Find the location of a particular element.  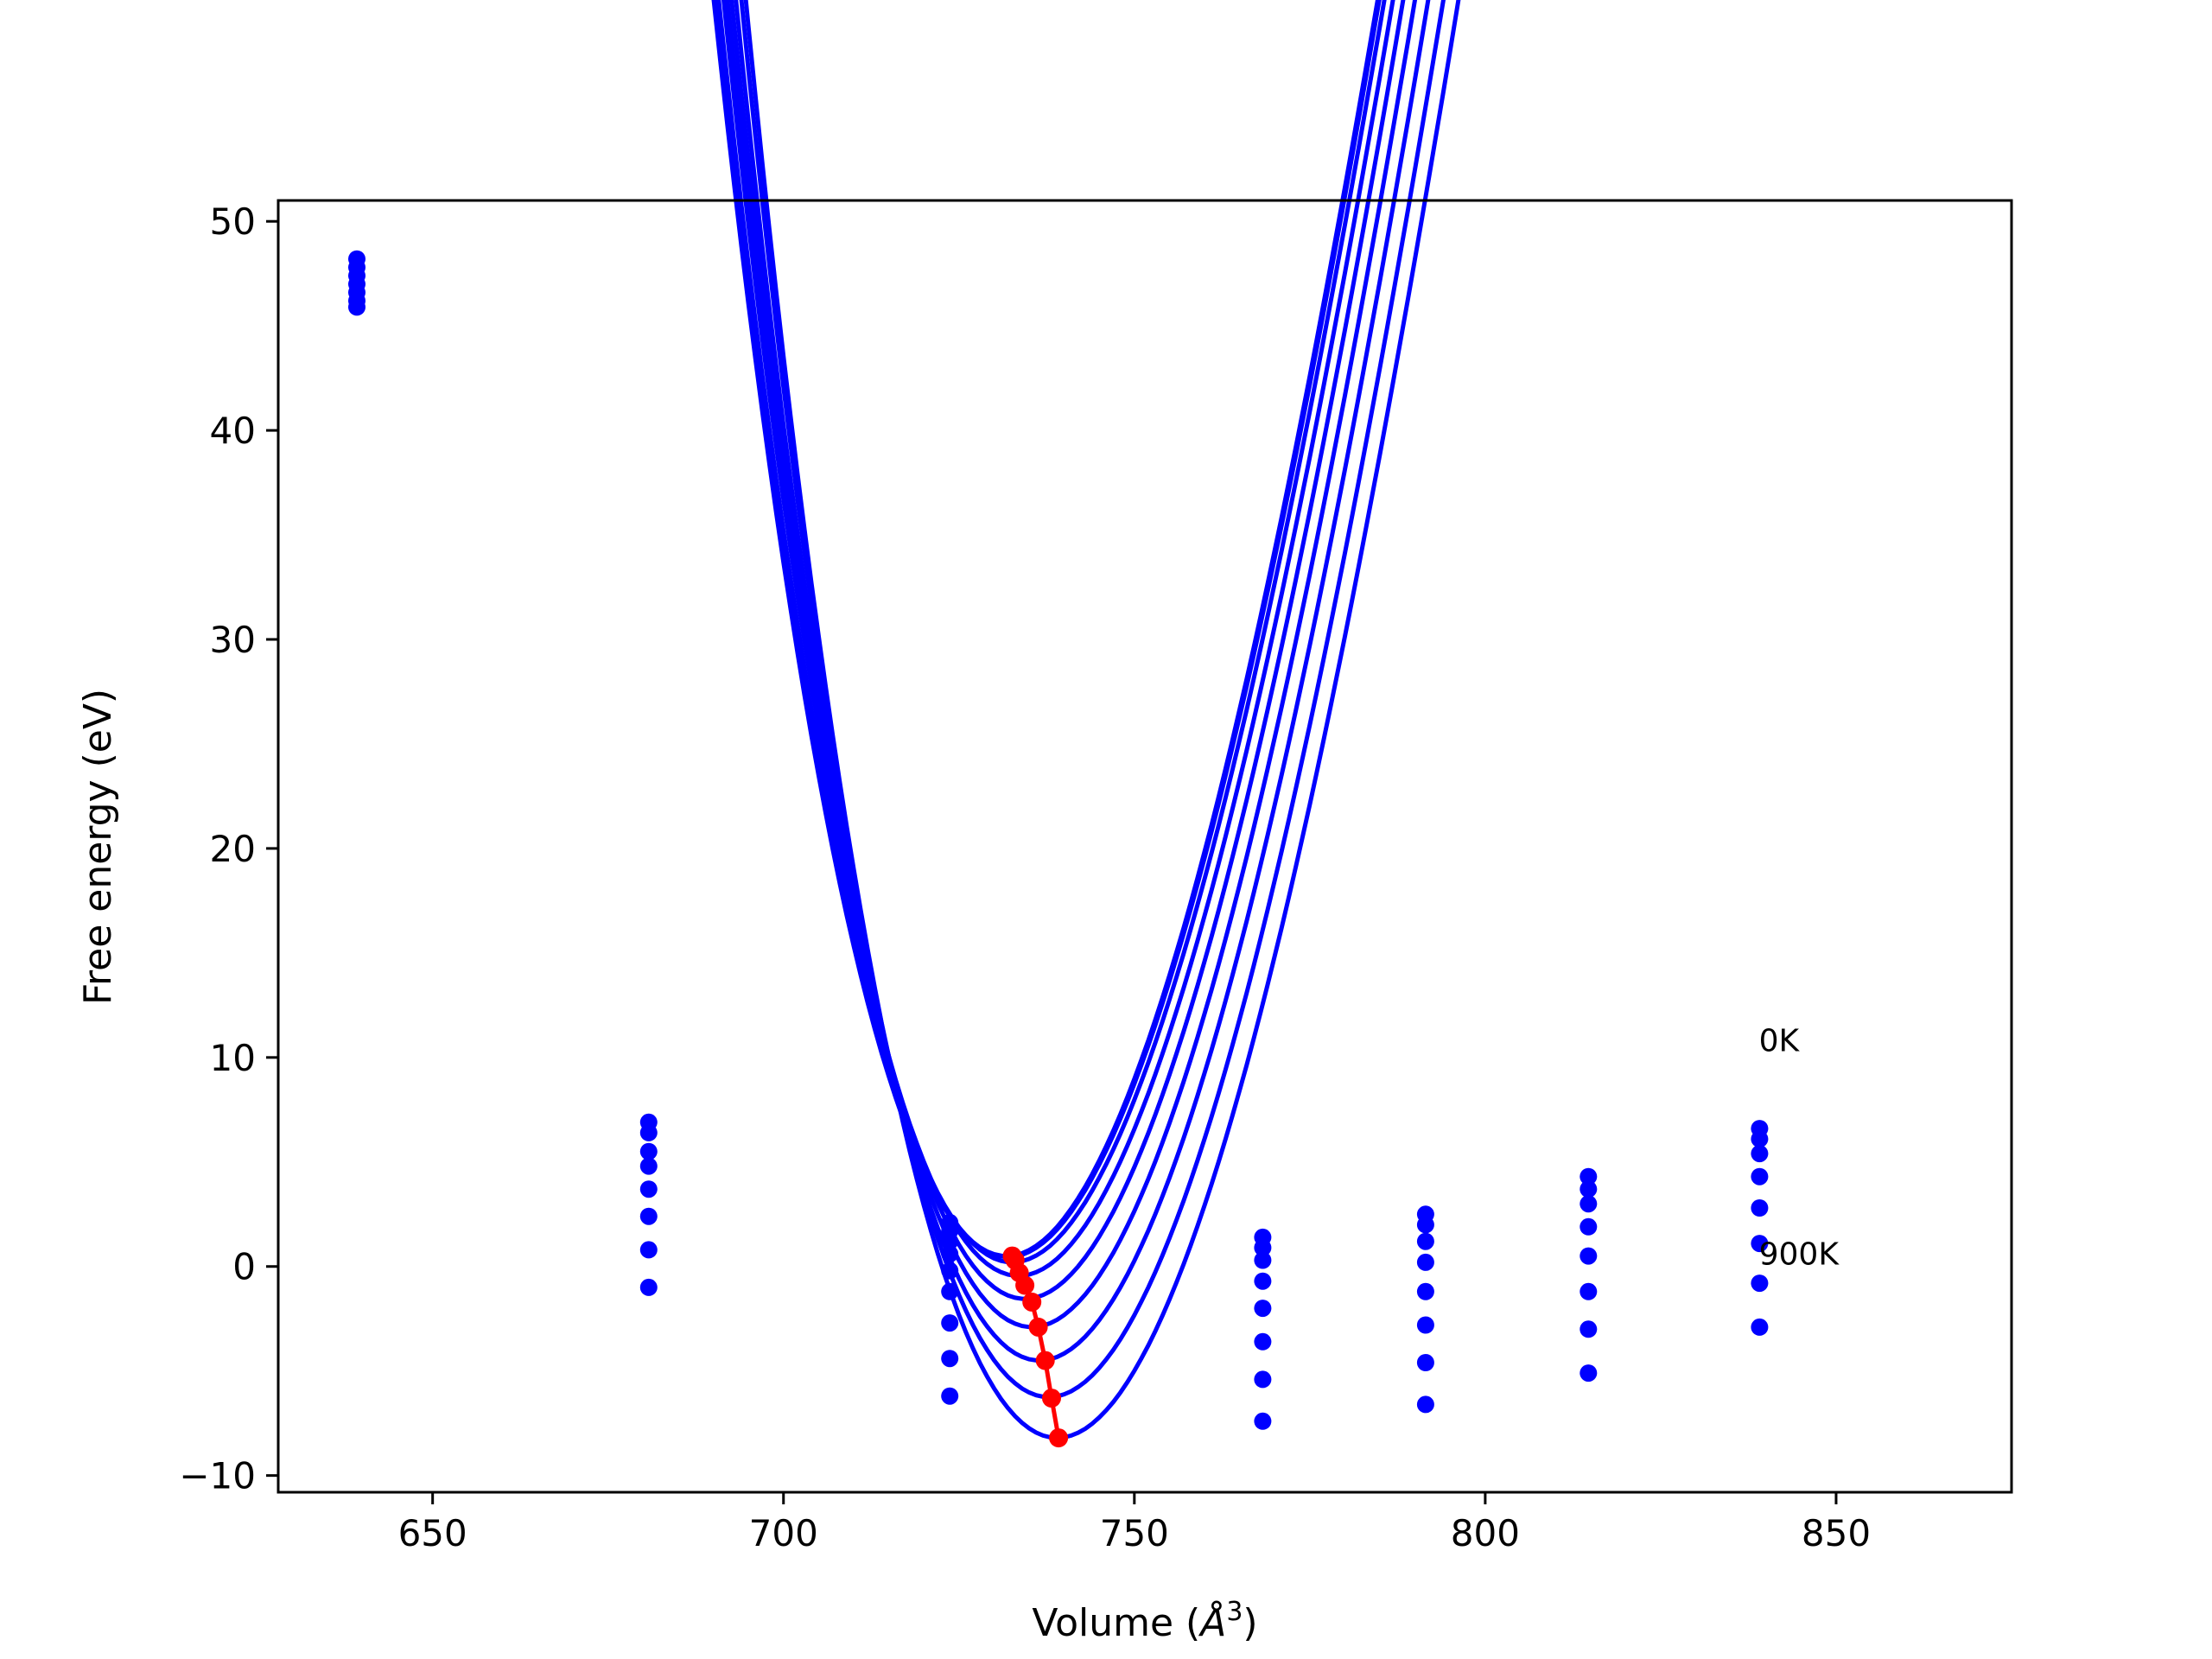

minimum-trace-layer is located at coordinates (1035, 1347).